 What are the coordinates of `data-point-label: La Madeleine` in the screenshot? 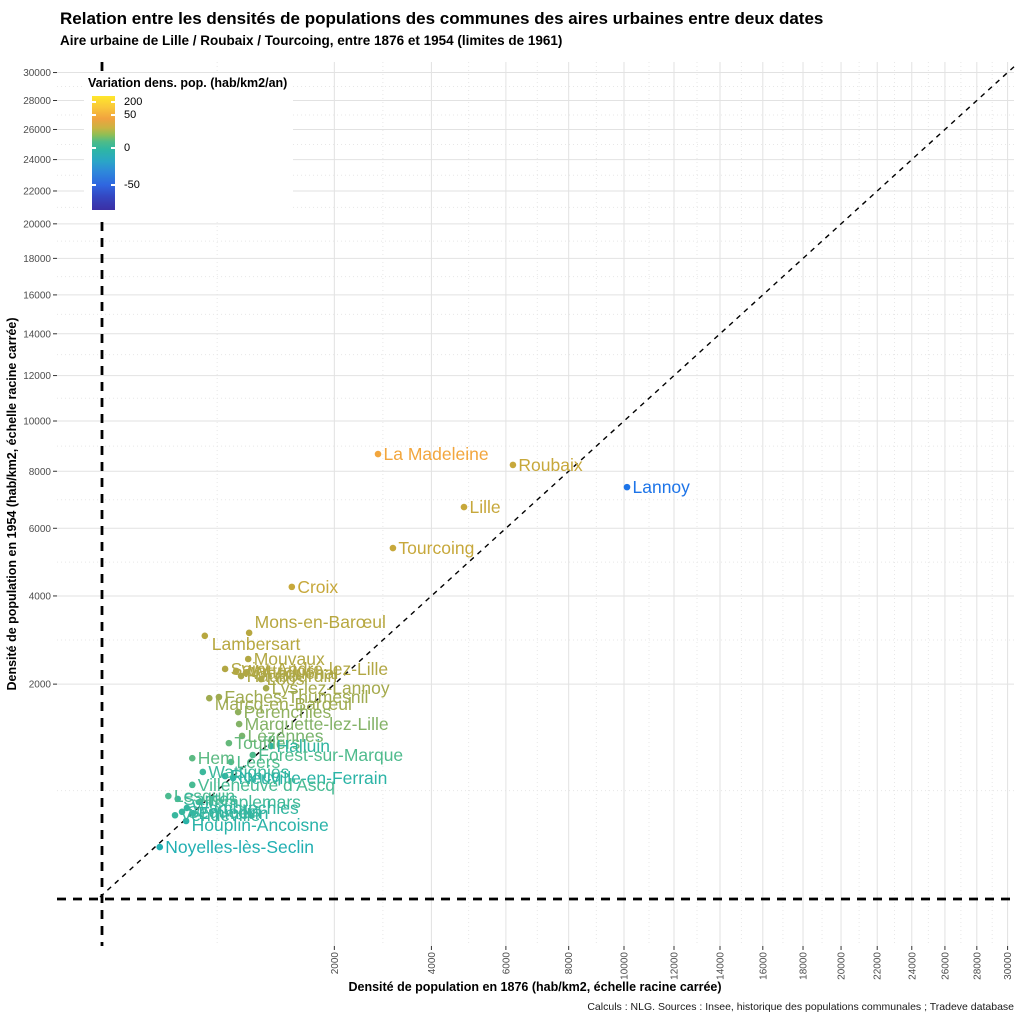 It's located at (436, 454).